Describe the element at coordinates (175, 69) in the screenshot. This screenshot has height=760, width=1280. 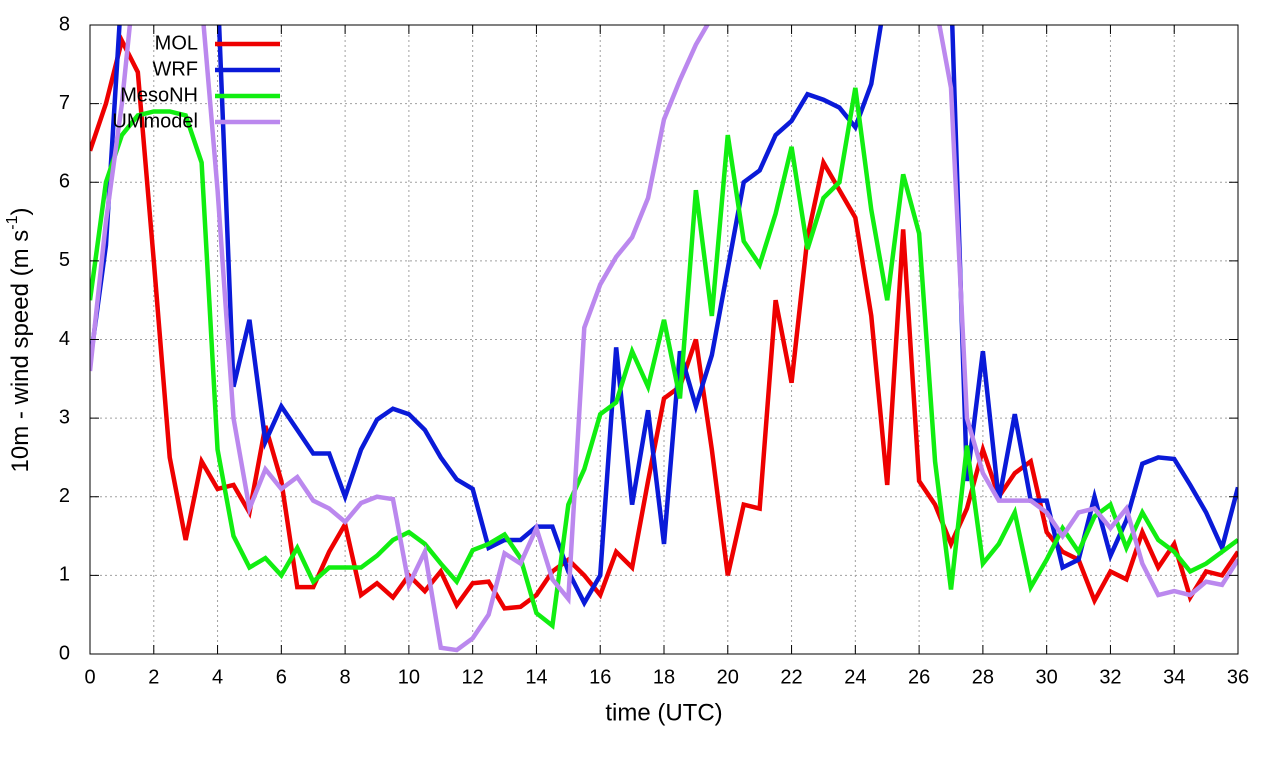
I see `legend-label: WRF` at that location.